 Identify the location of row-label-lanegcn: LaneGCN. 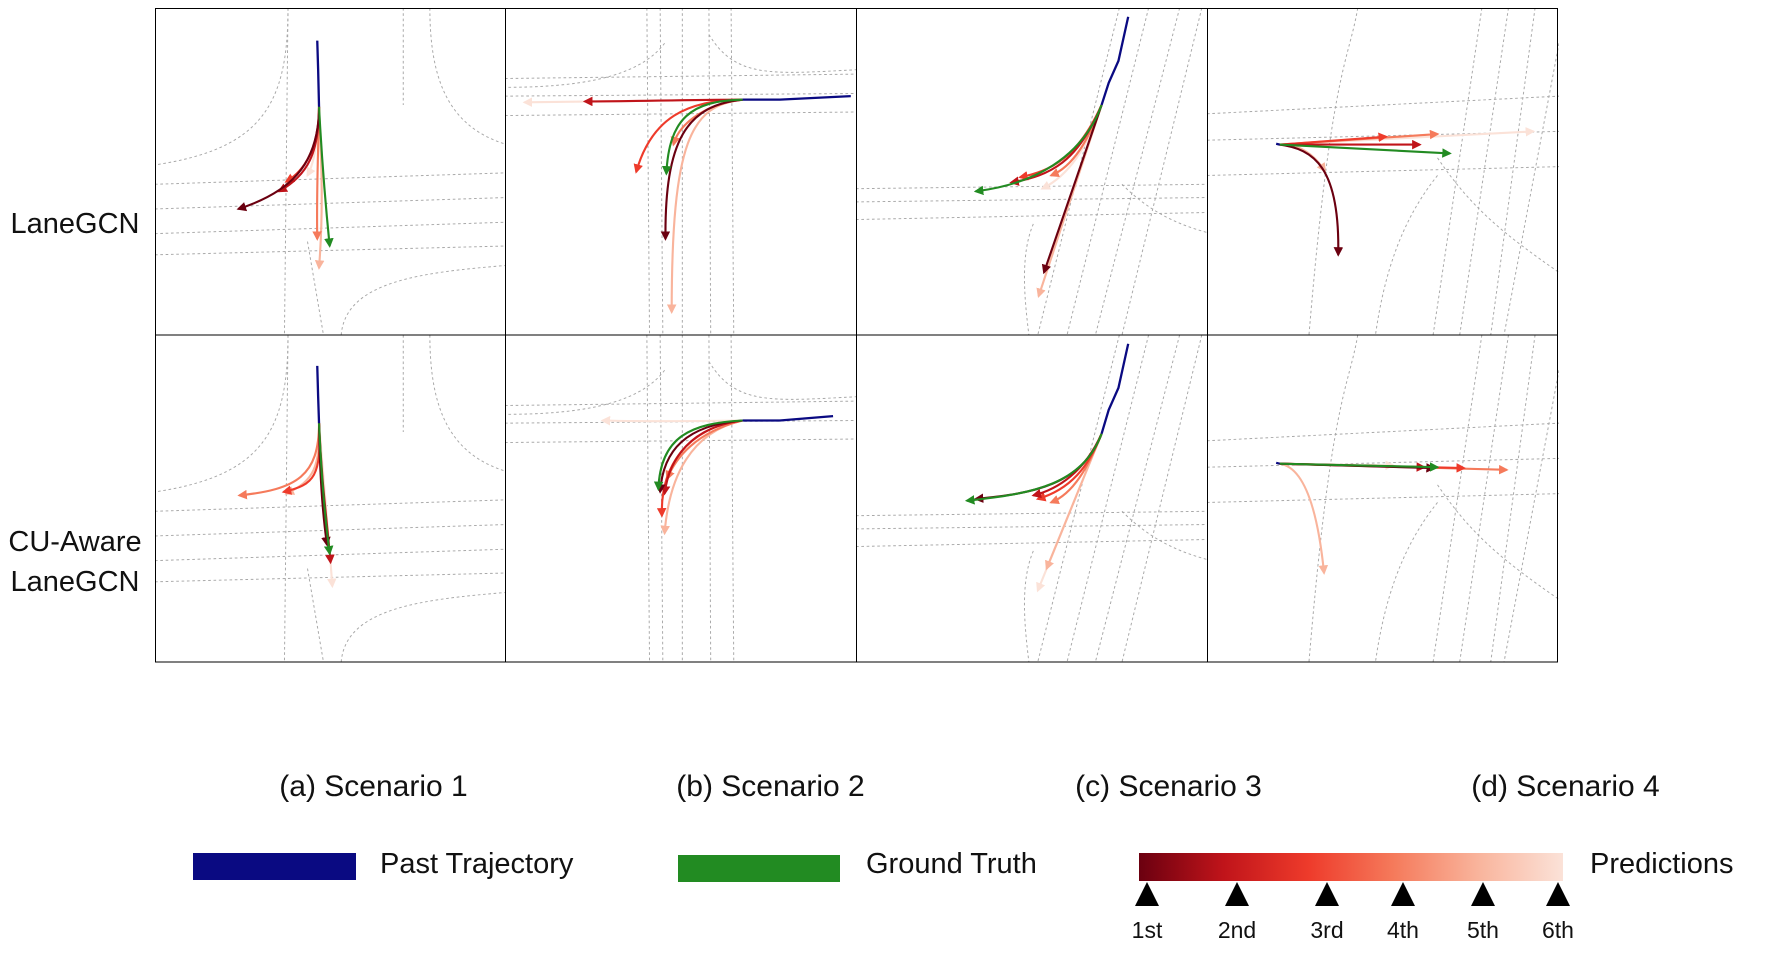
(75, 224).